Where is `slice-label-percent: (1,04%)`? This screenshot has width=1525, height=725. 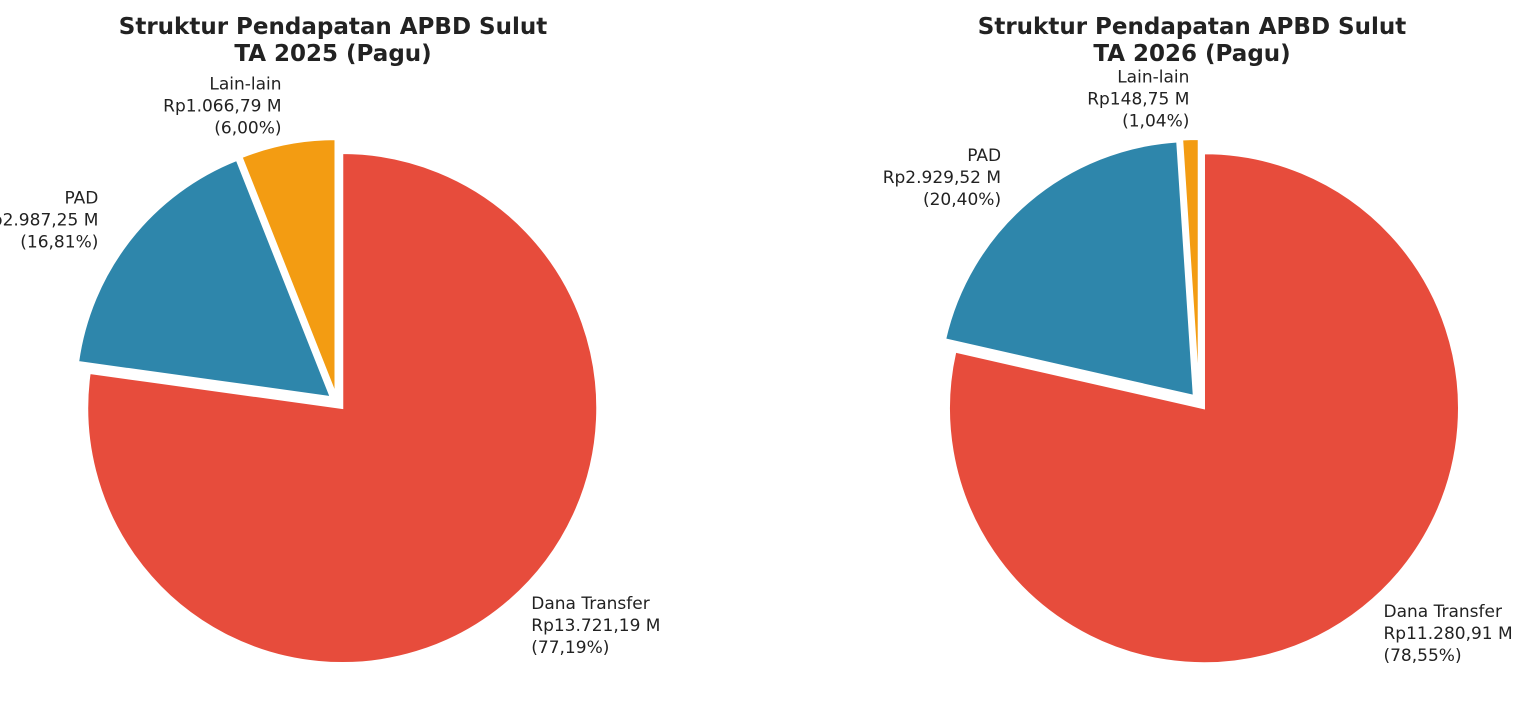 slice-label-percent: (1,04%) is located at coordinates (1155, 121).